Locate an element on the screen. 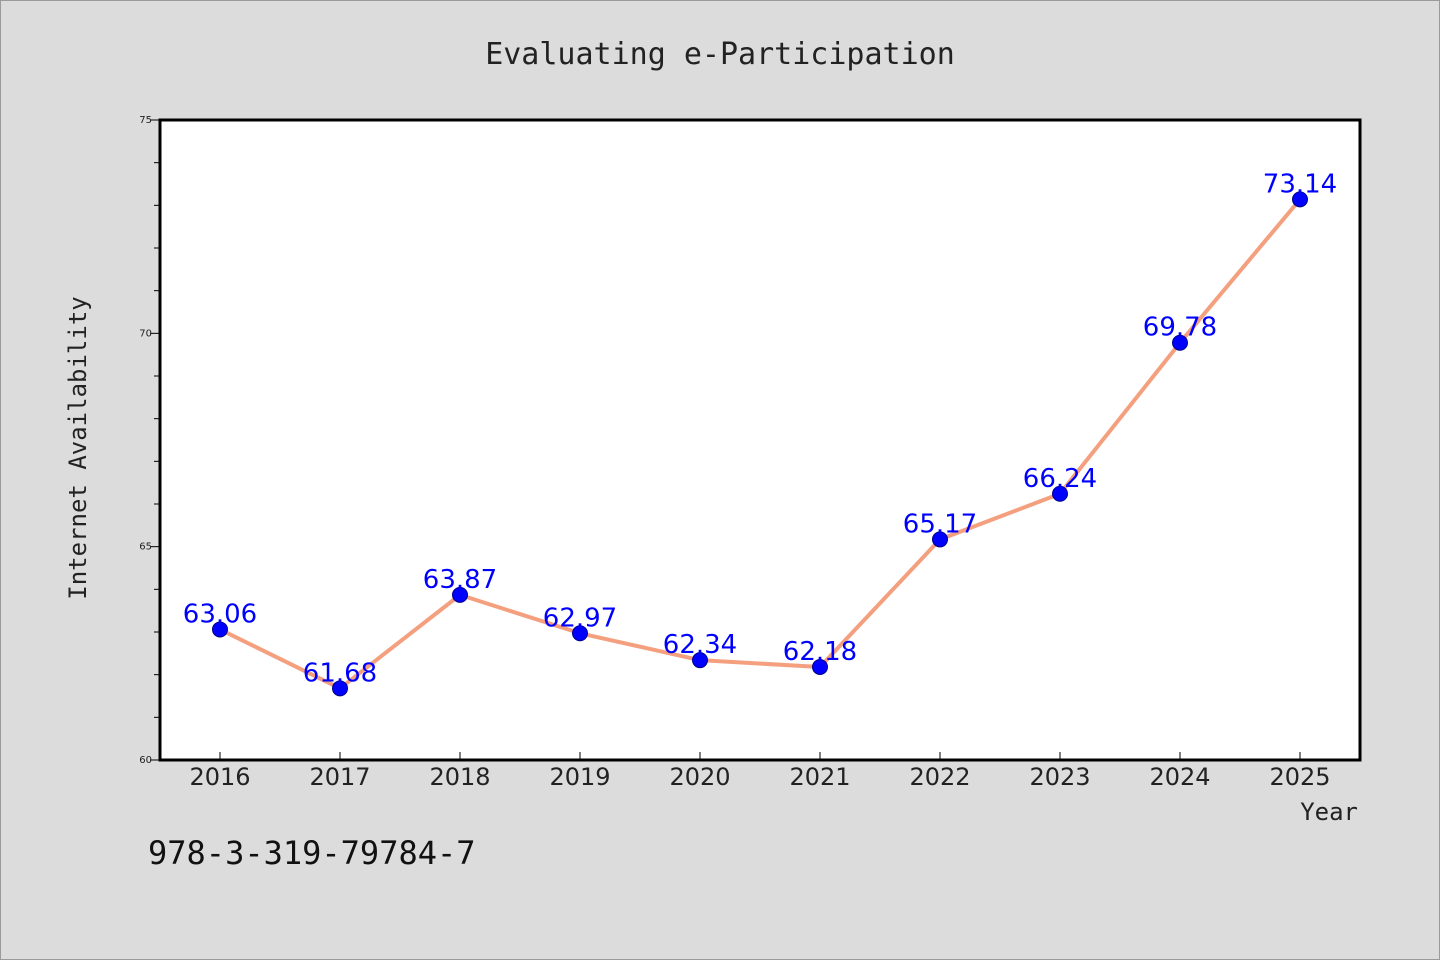 The image size is (1440, 960). y-axis: 60 65 70 75 is located at coordinates (149, 440).